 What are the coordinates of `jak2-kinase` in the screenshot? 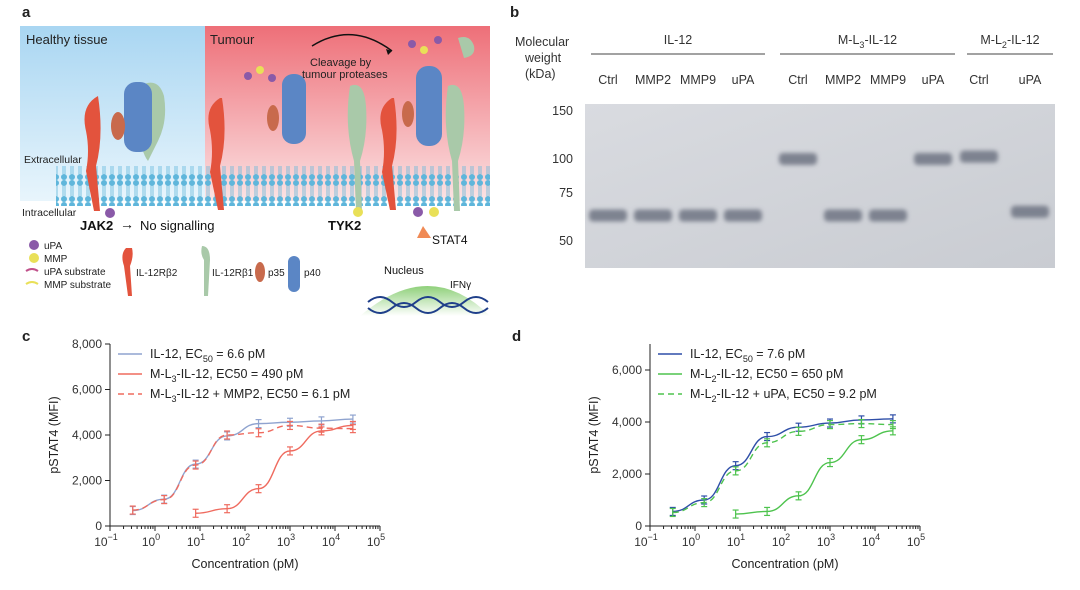 It's located at (110, 213).